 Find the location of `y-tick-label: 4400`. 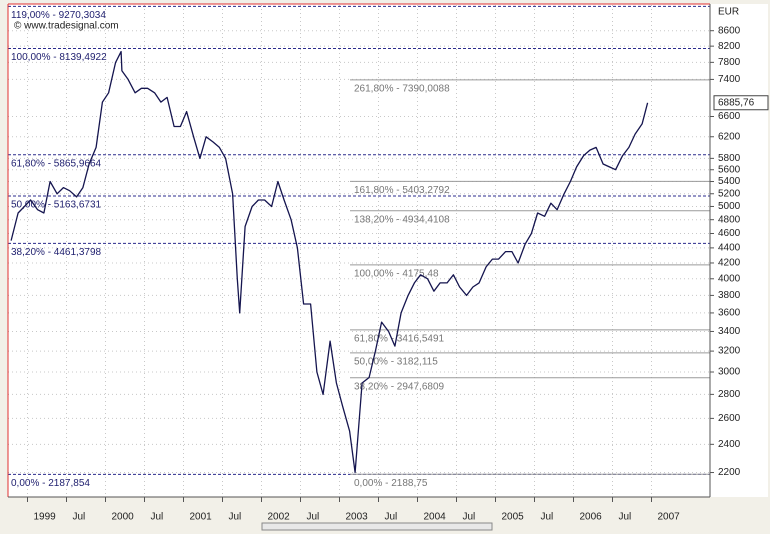

y-tick-label: 4400 is located at coordinates (729, 248).